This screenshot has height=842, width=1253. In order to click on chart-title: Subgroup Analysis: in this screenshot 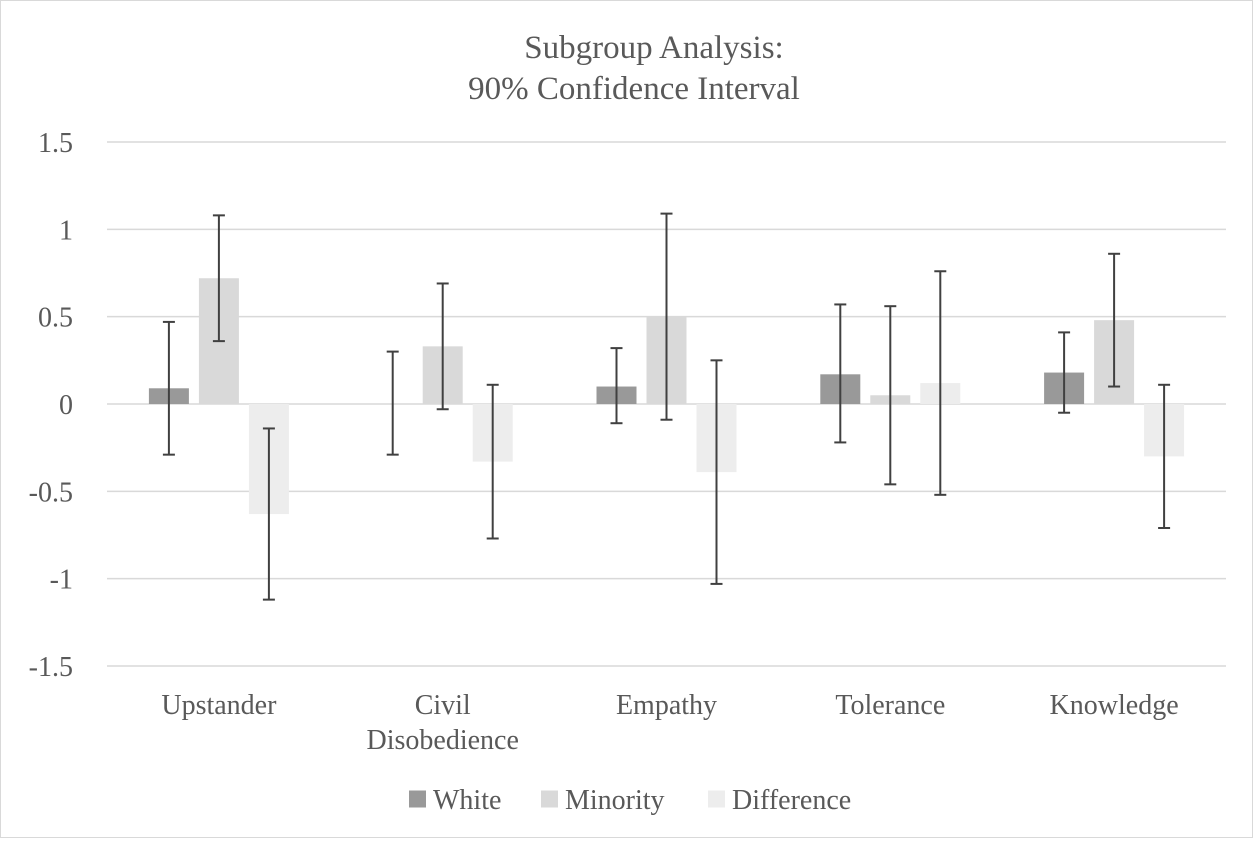, I will do `click(653, 48)`.